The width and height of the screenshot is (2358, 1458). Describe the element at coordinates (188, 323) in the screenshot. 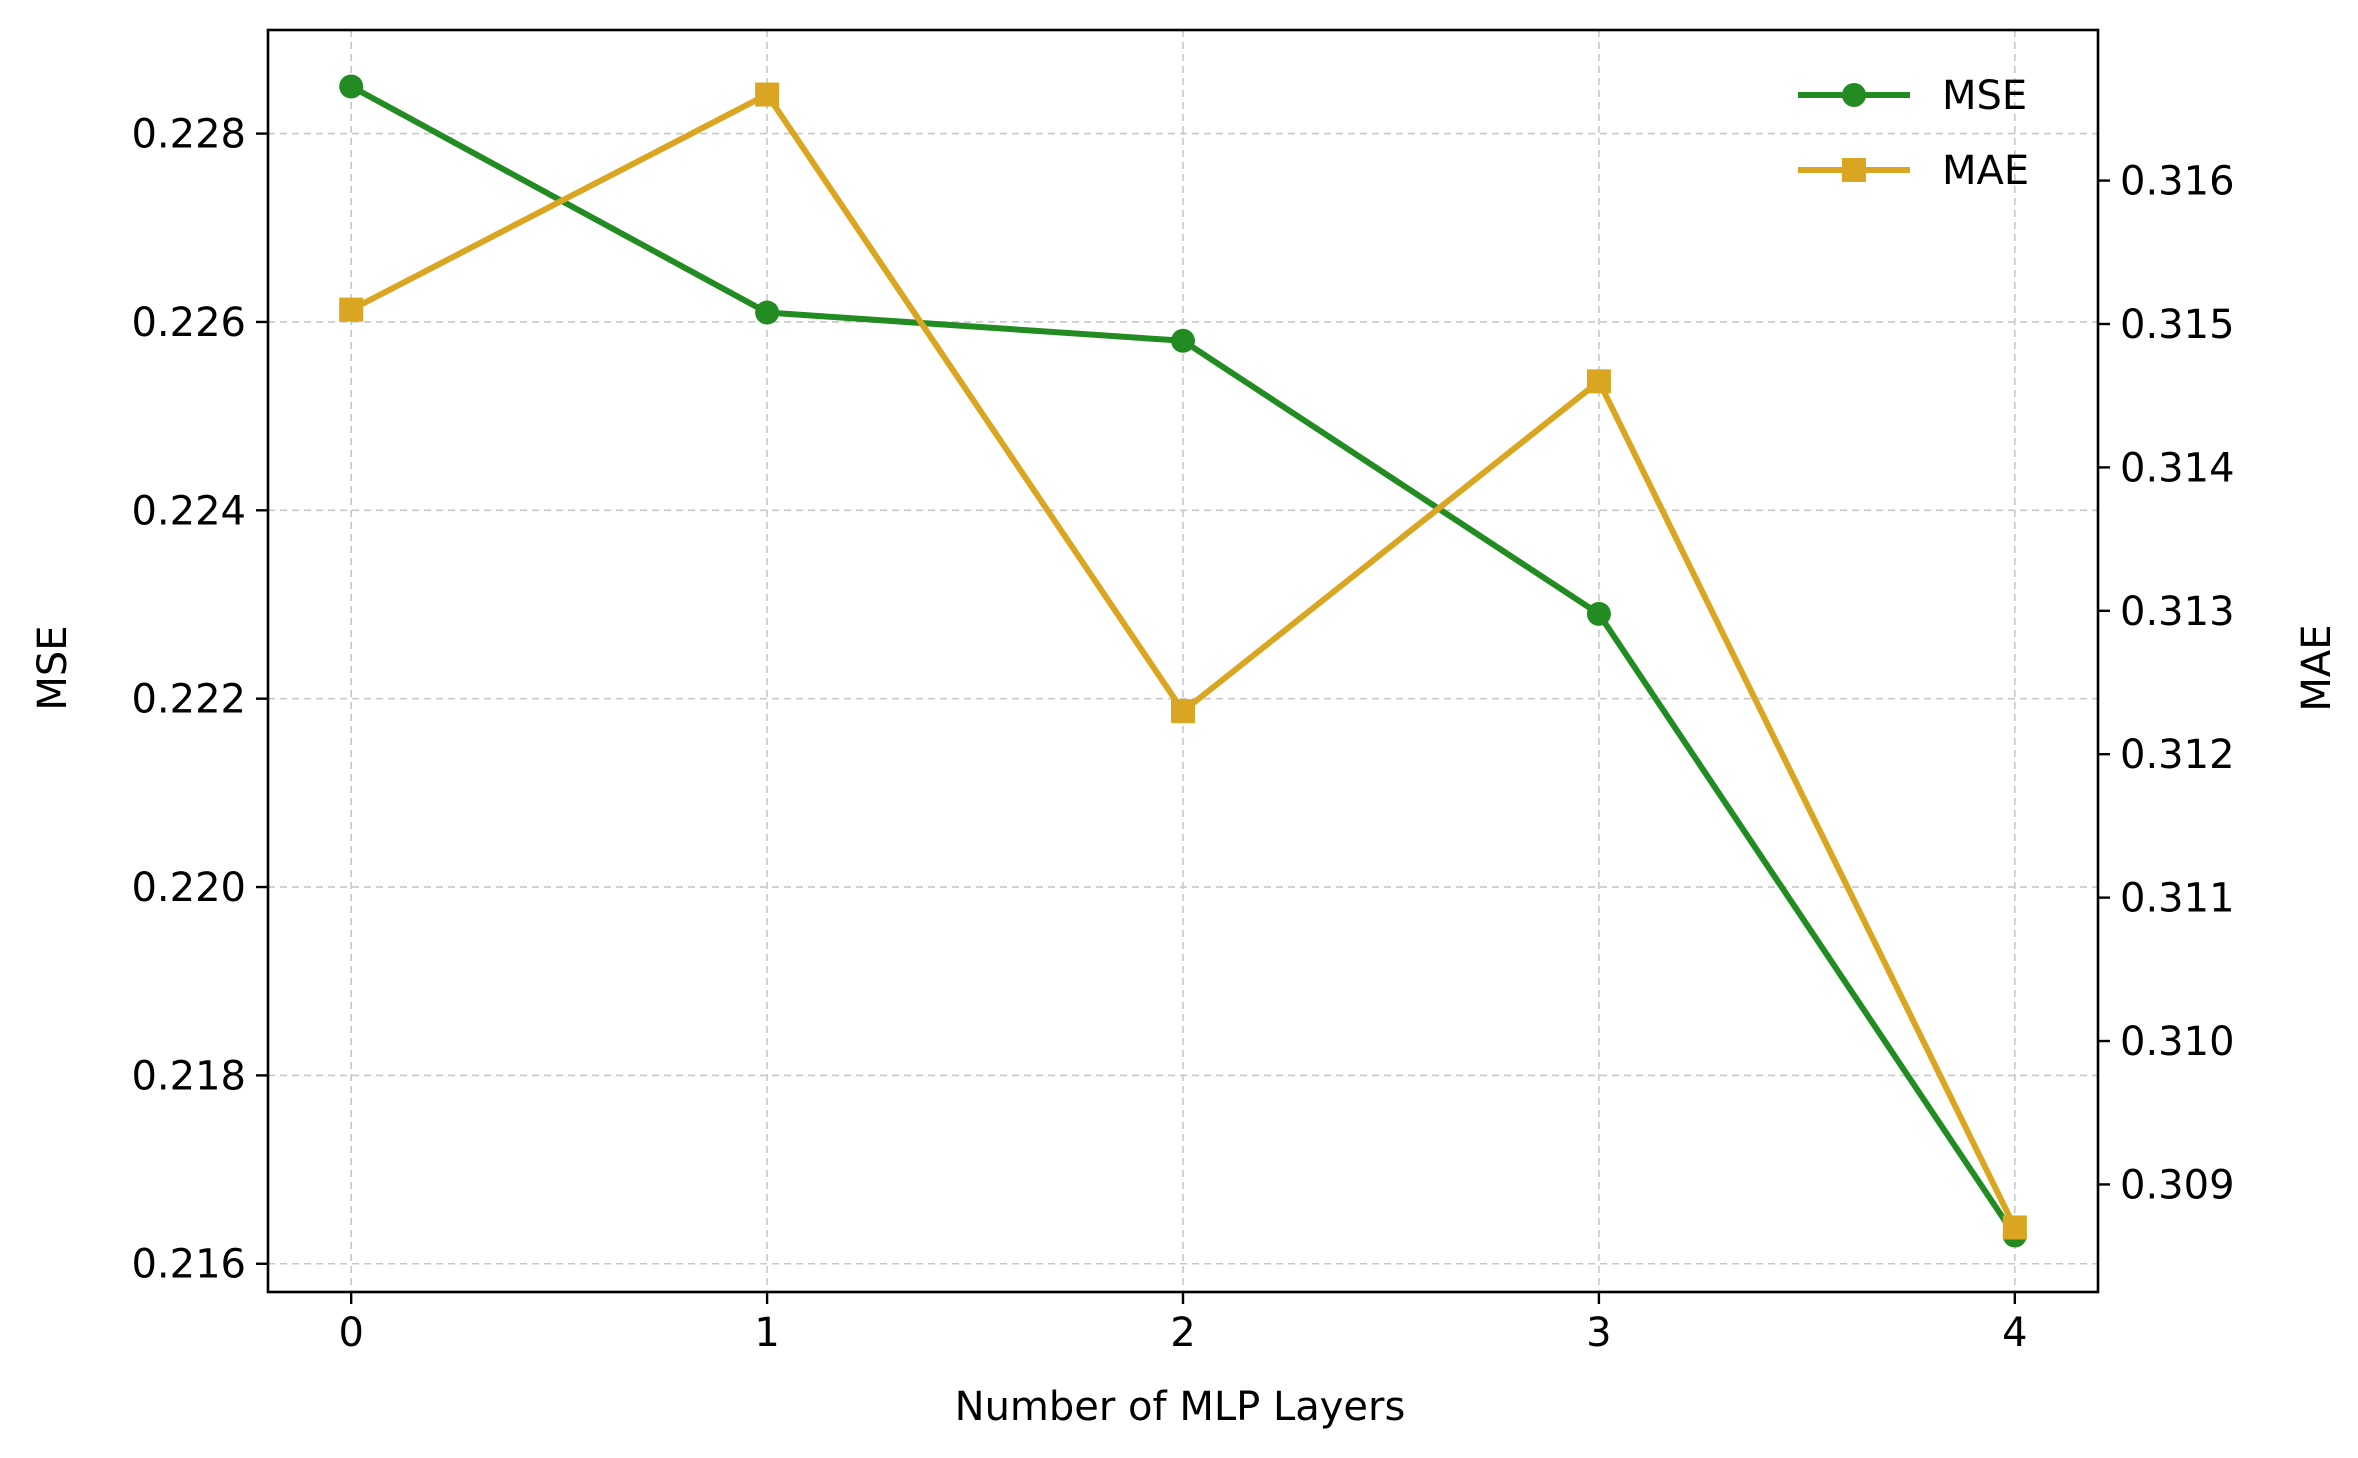

I see `y-tick-label: 0.226` at that location.